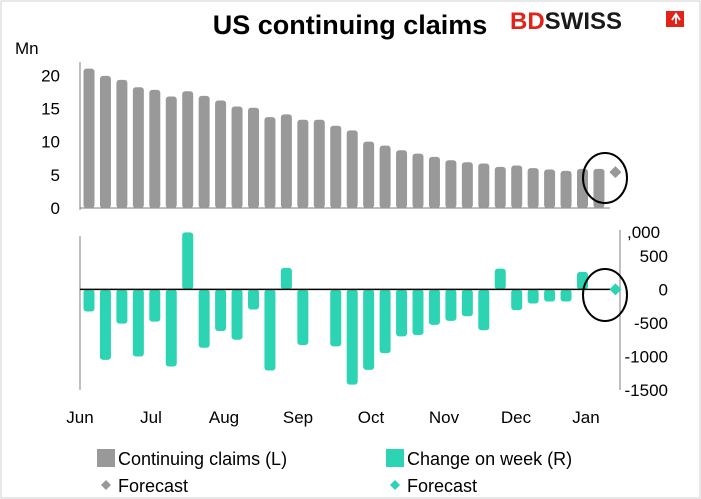 The height and width of the screenshot is (499, 701). I want to click on svg-text: BDSWISS, so click(566, 21).